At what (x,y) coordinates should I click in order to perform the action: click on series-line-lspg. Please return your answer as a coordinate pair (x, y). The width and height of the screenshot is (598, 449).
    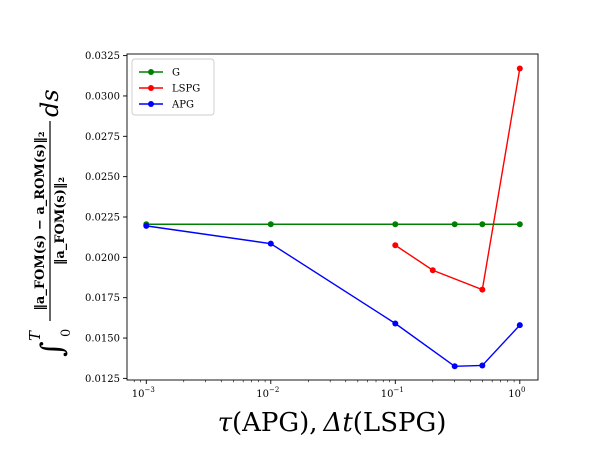
    Looking at the image, I should click on (457, 179).